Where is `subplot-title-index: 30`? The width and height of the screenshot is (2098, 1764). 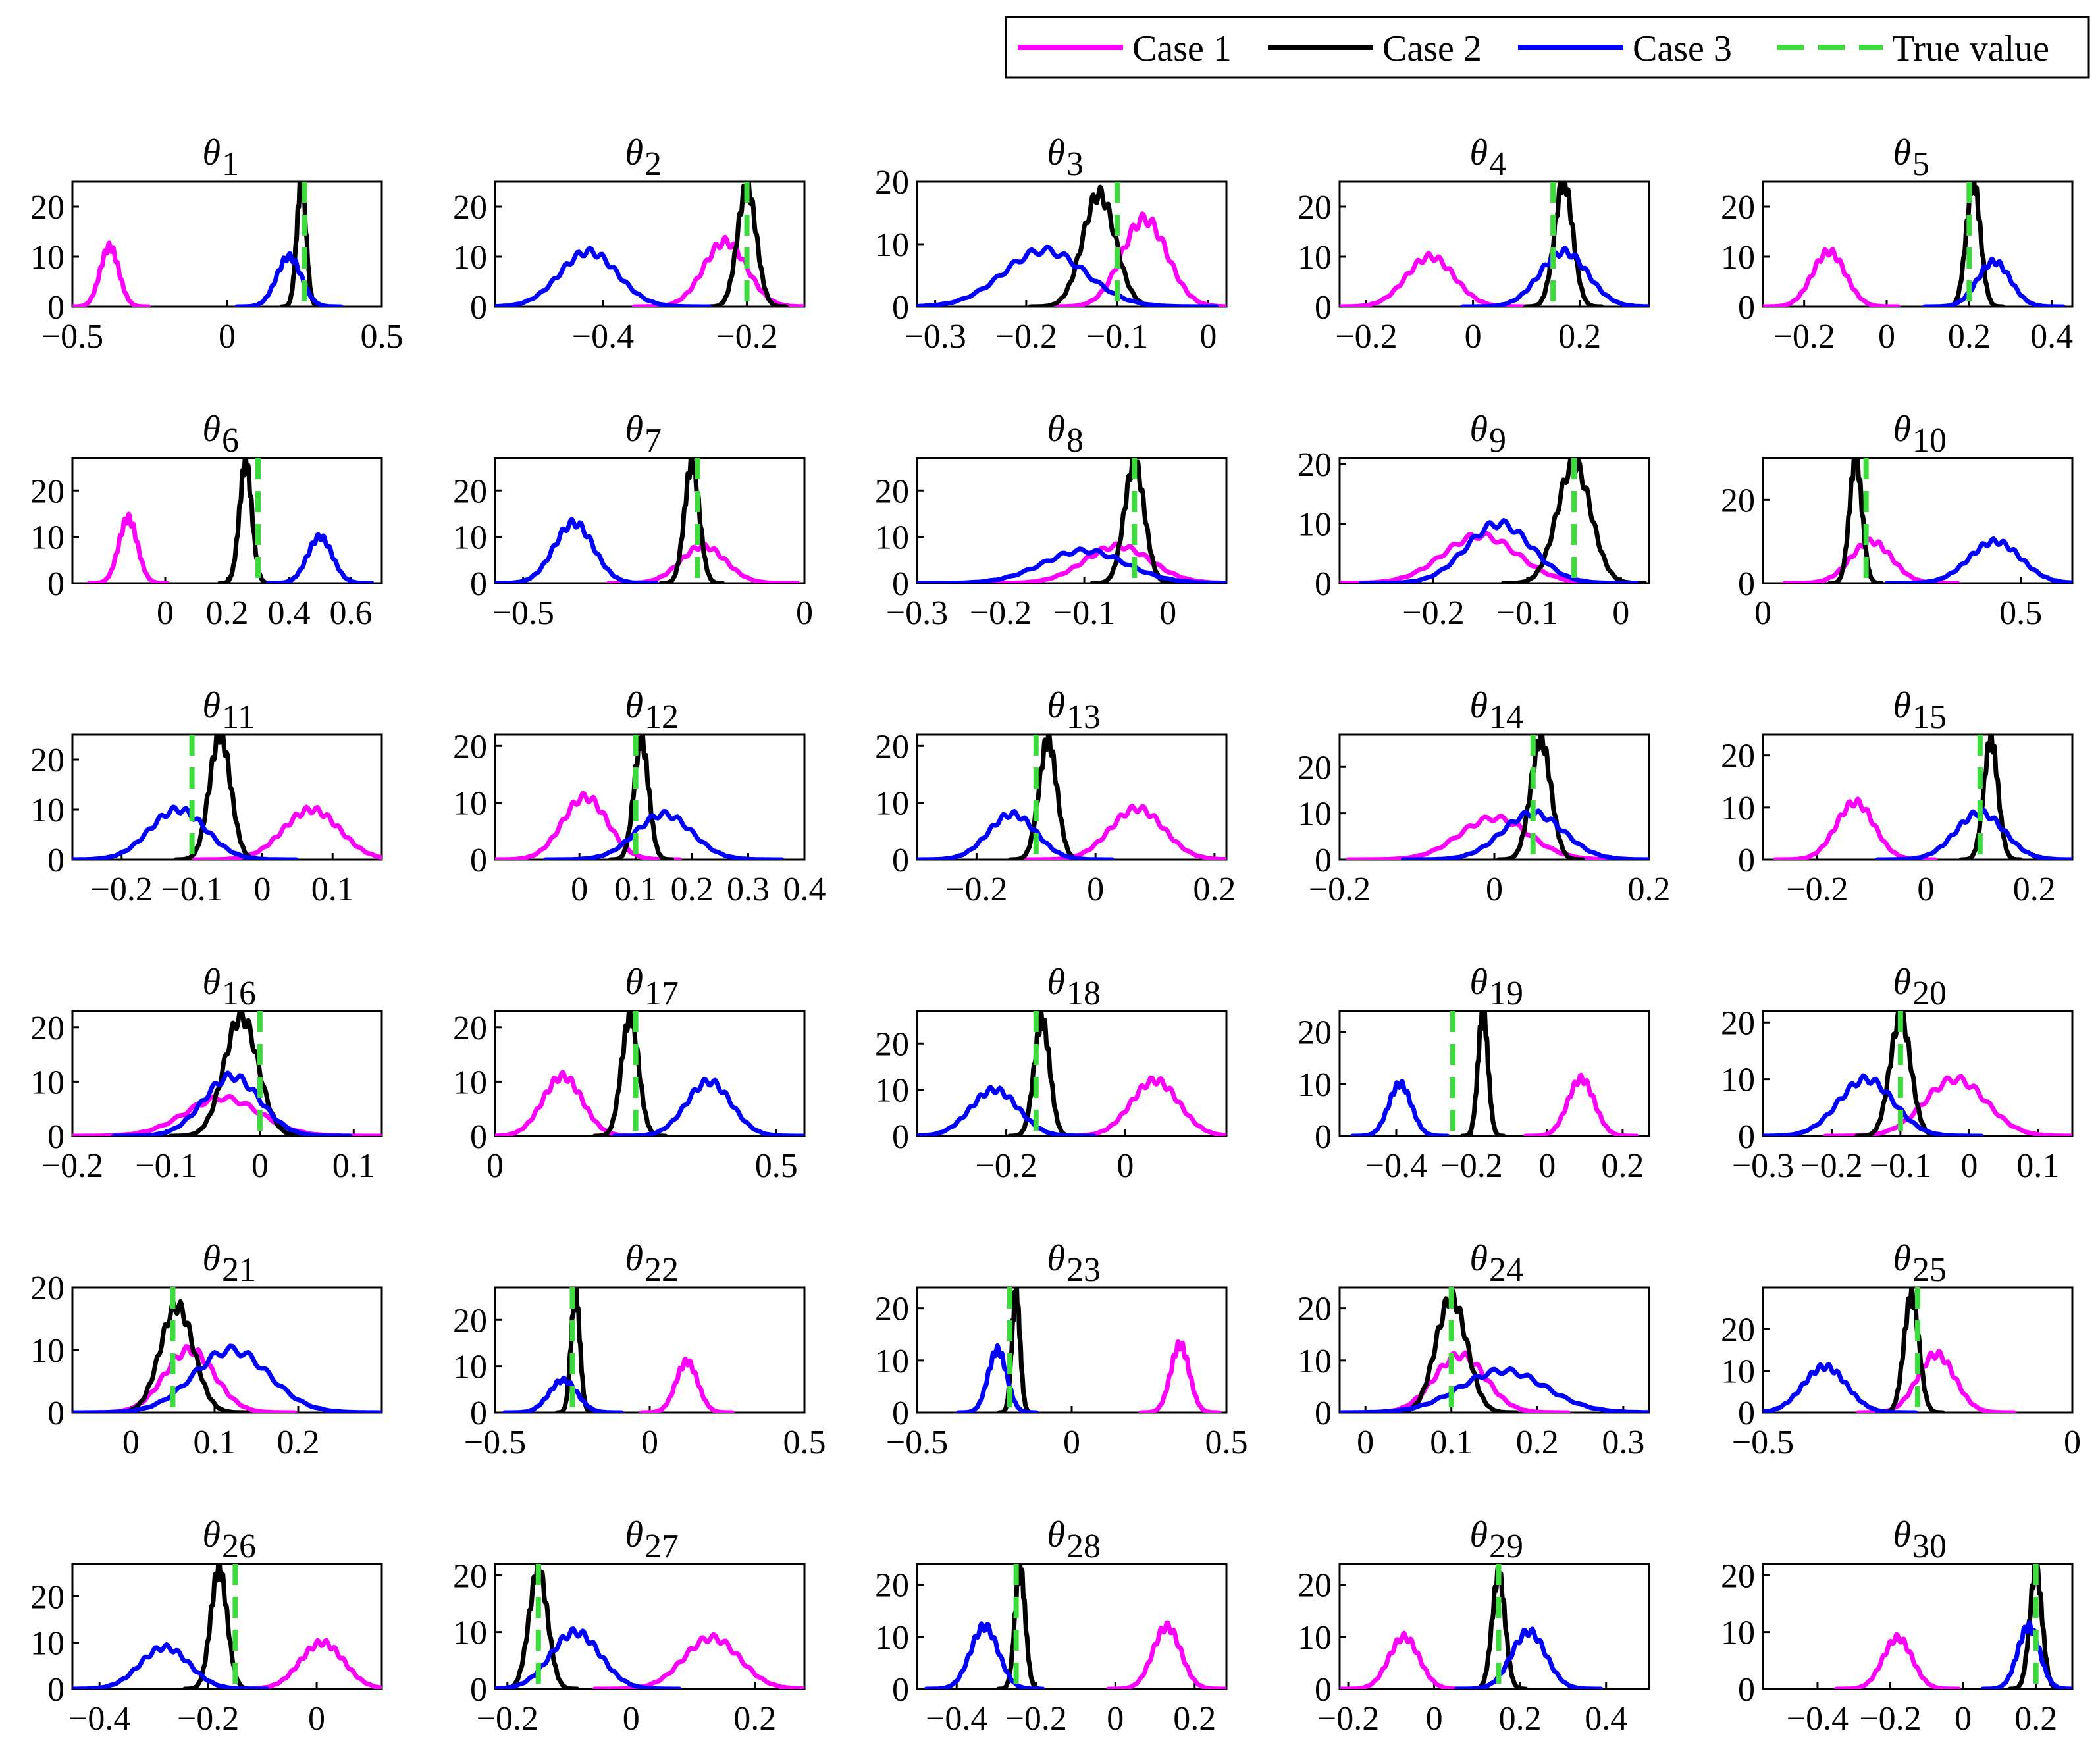 subplot-title-index: 30 is located at coordinates (1929, 1546).